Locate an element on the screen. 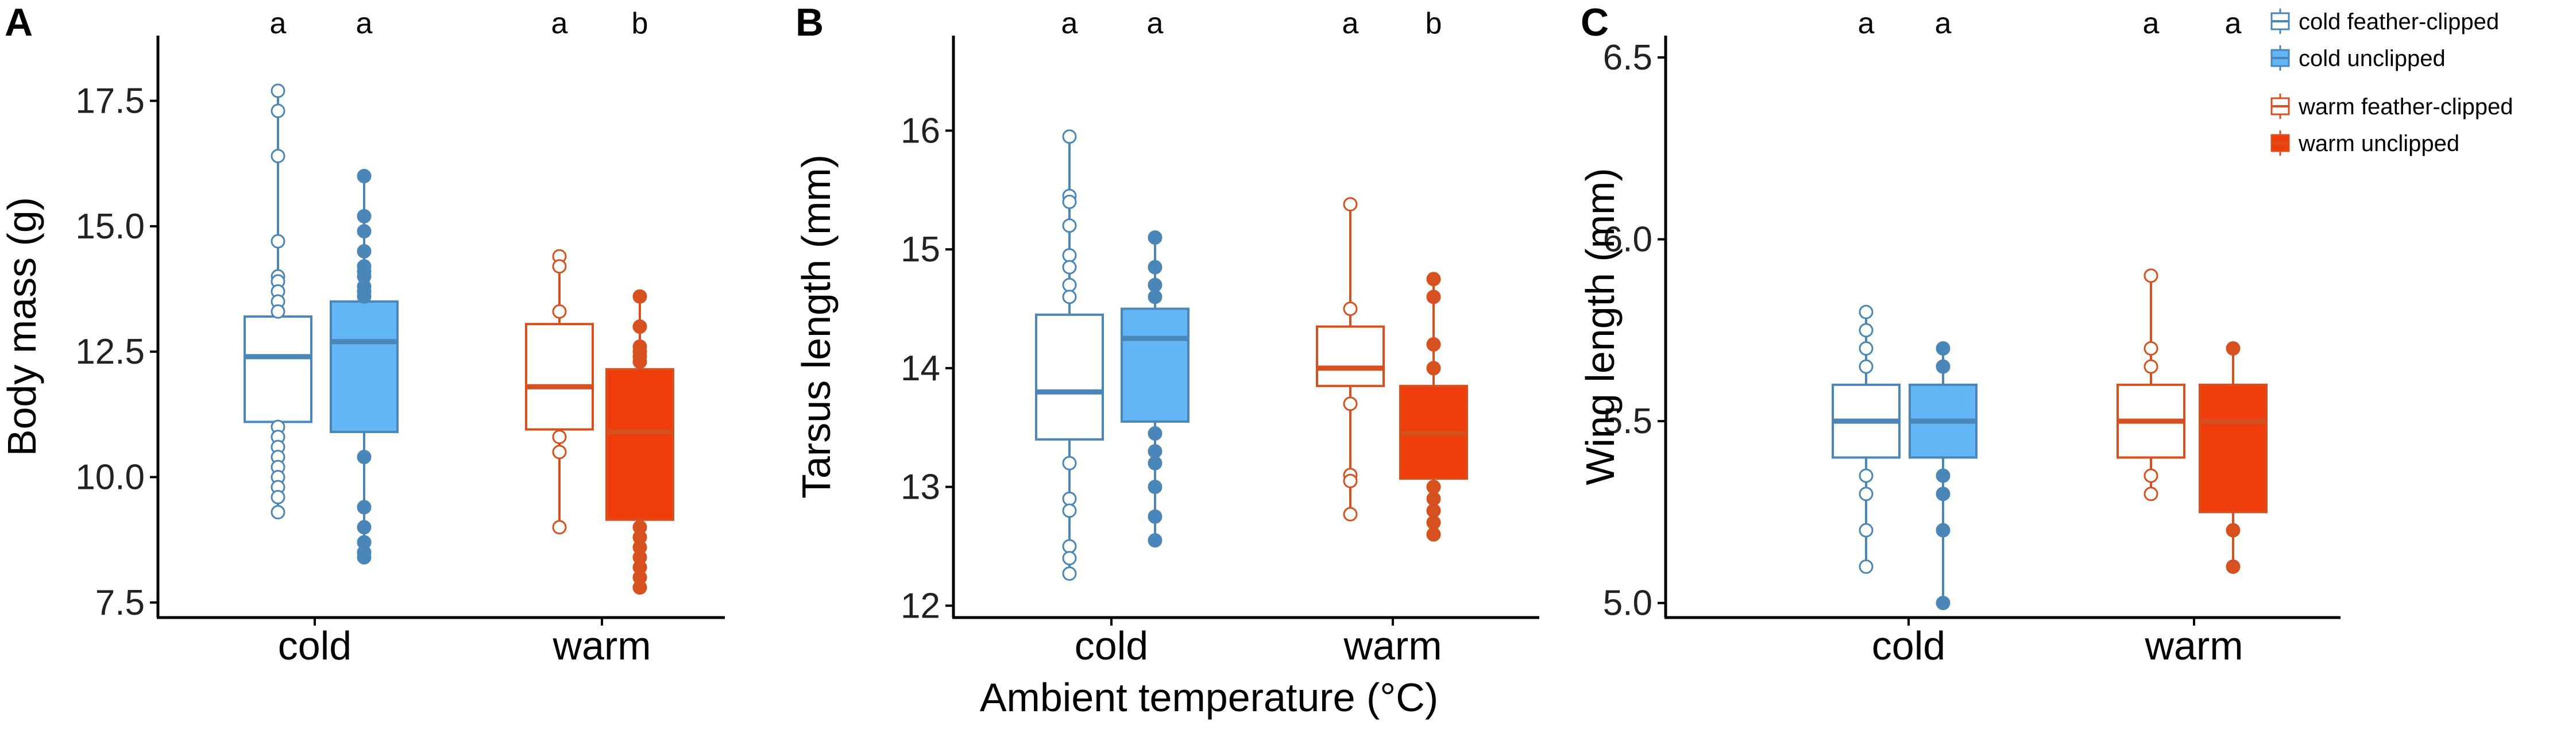 The height and width of the screenshot is (729, 2576). y-tick-label: 14 is located at coordinates (920, 368).